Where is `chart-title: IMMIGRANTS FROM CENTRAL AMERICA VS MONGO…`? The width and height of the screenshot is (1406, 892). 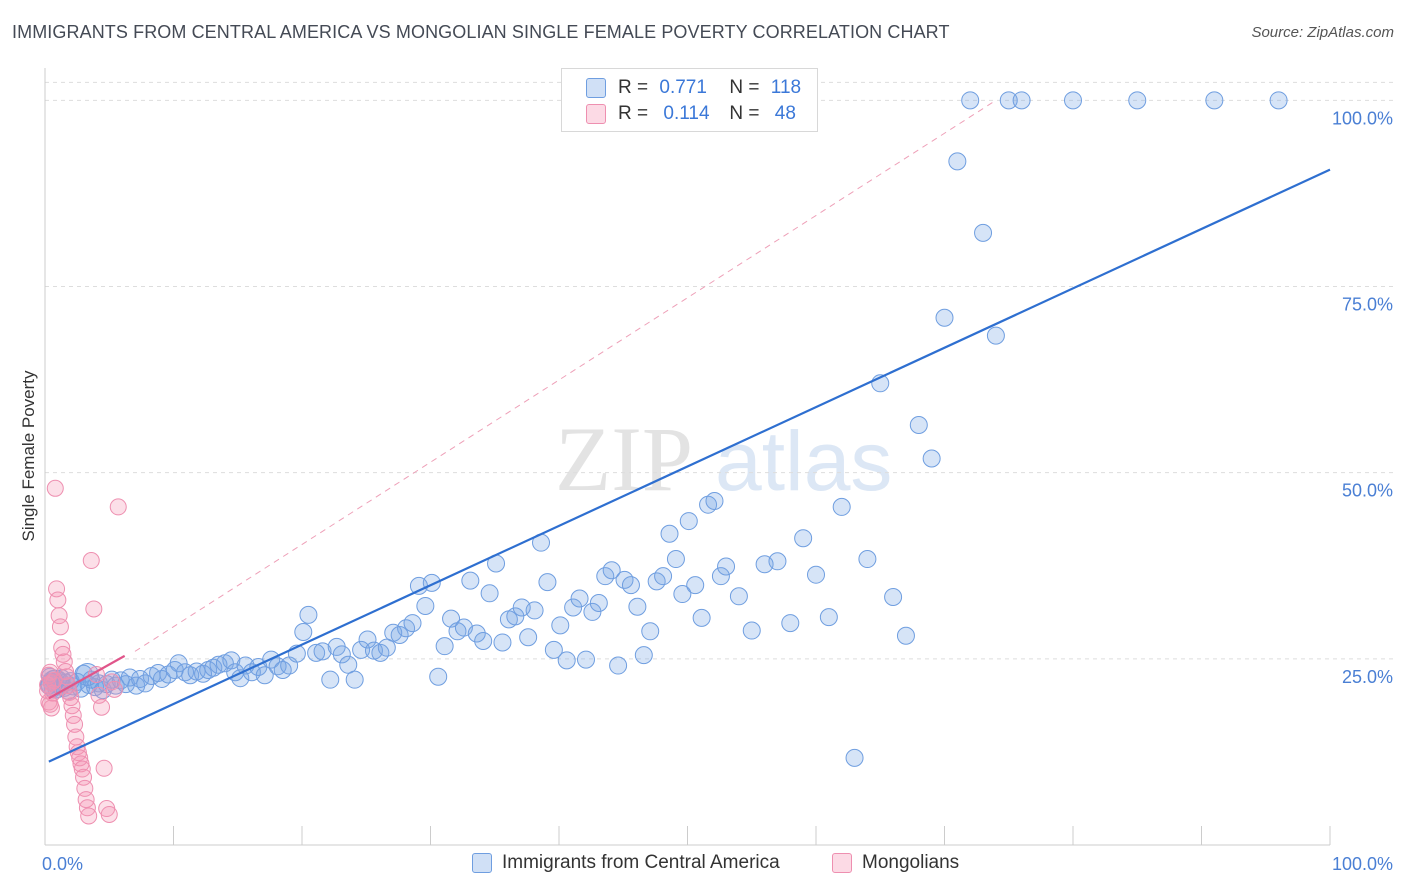
chart-title: IMMIGRANTS FROM CENTRAL AMERICA VS MONGO… is located at coordinates (481, 32).